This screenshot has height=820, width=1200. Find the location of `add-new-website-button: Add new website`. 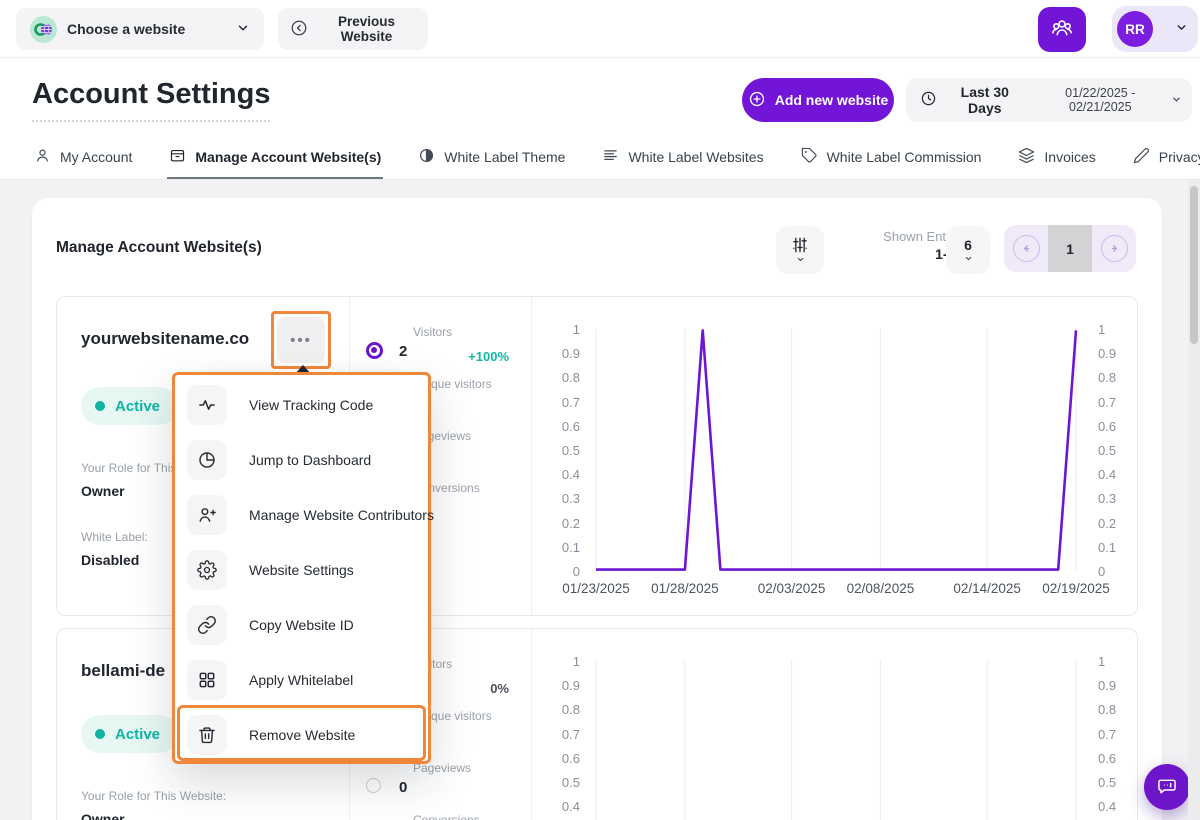

add-new-website-button: Add new website is located at coordinates (818, 100).